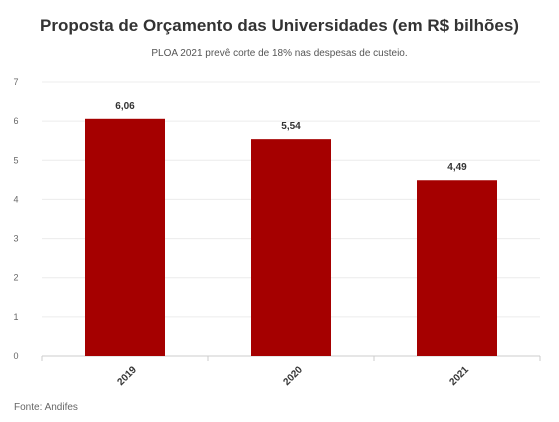  What do you see at coordinates (125, 237) in the screenshot?
I see `bar-2019` at bounding box center [125, 237].